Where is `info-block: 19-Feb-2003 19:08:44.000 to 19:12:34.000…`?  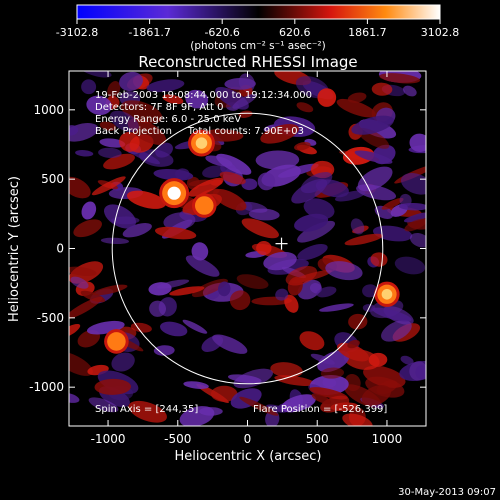 info-block: 19-Feb-2003 19:08:44.000 to 19:12:34.000… is located at coordinates (203, 113).